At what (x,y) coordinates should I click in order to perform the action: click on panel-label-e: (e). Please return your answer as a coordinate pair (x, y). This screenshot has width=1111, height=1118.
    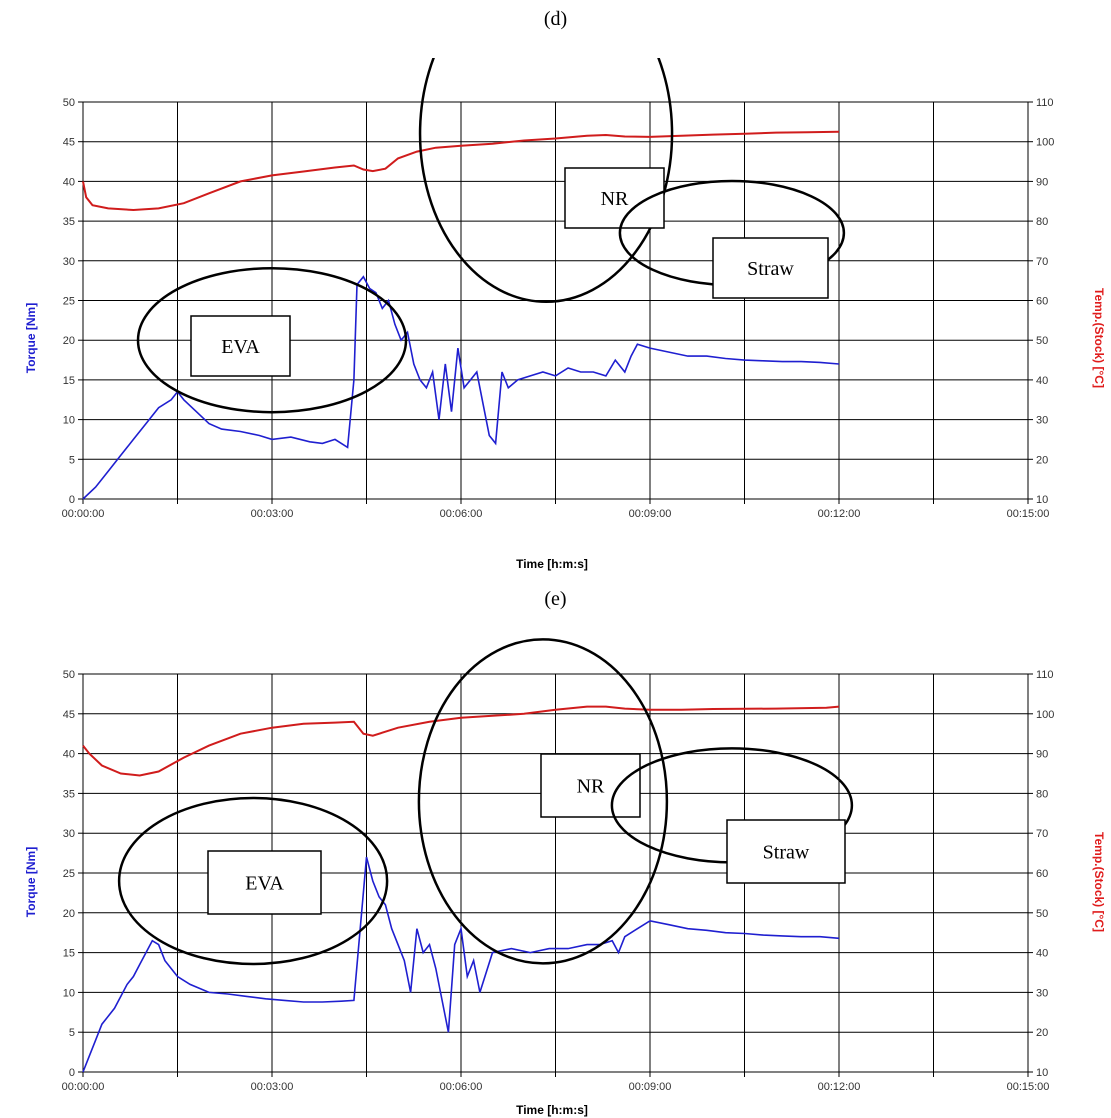
    Looking at the image, I should click on (555, 599).